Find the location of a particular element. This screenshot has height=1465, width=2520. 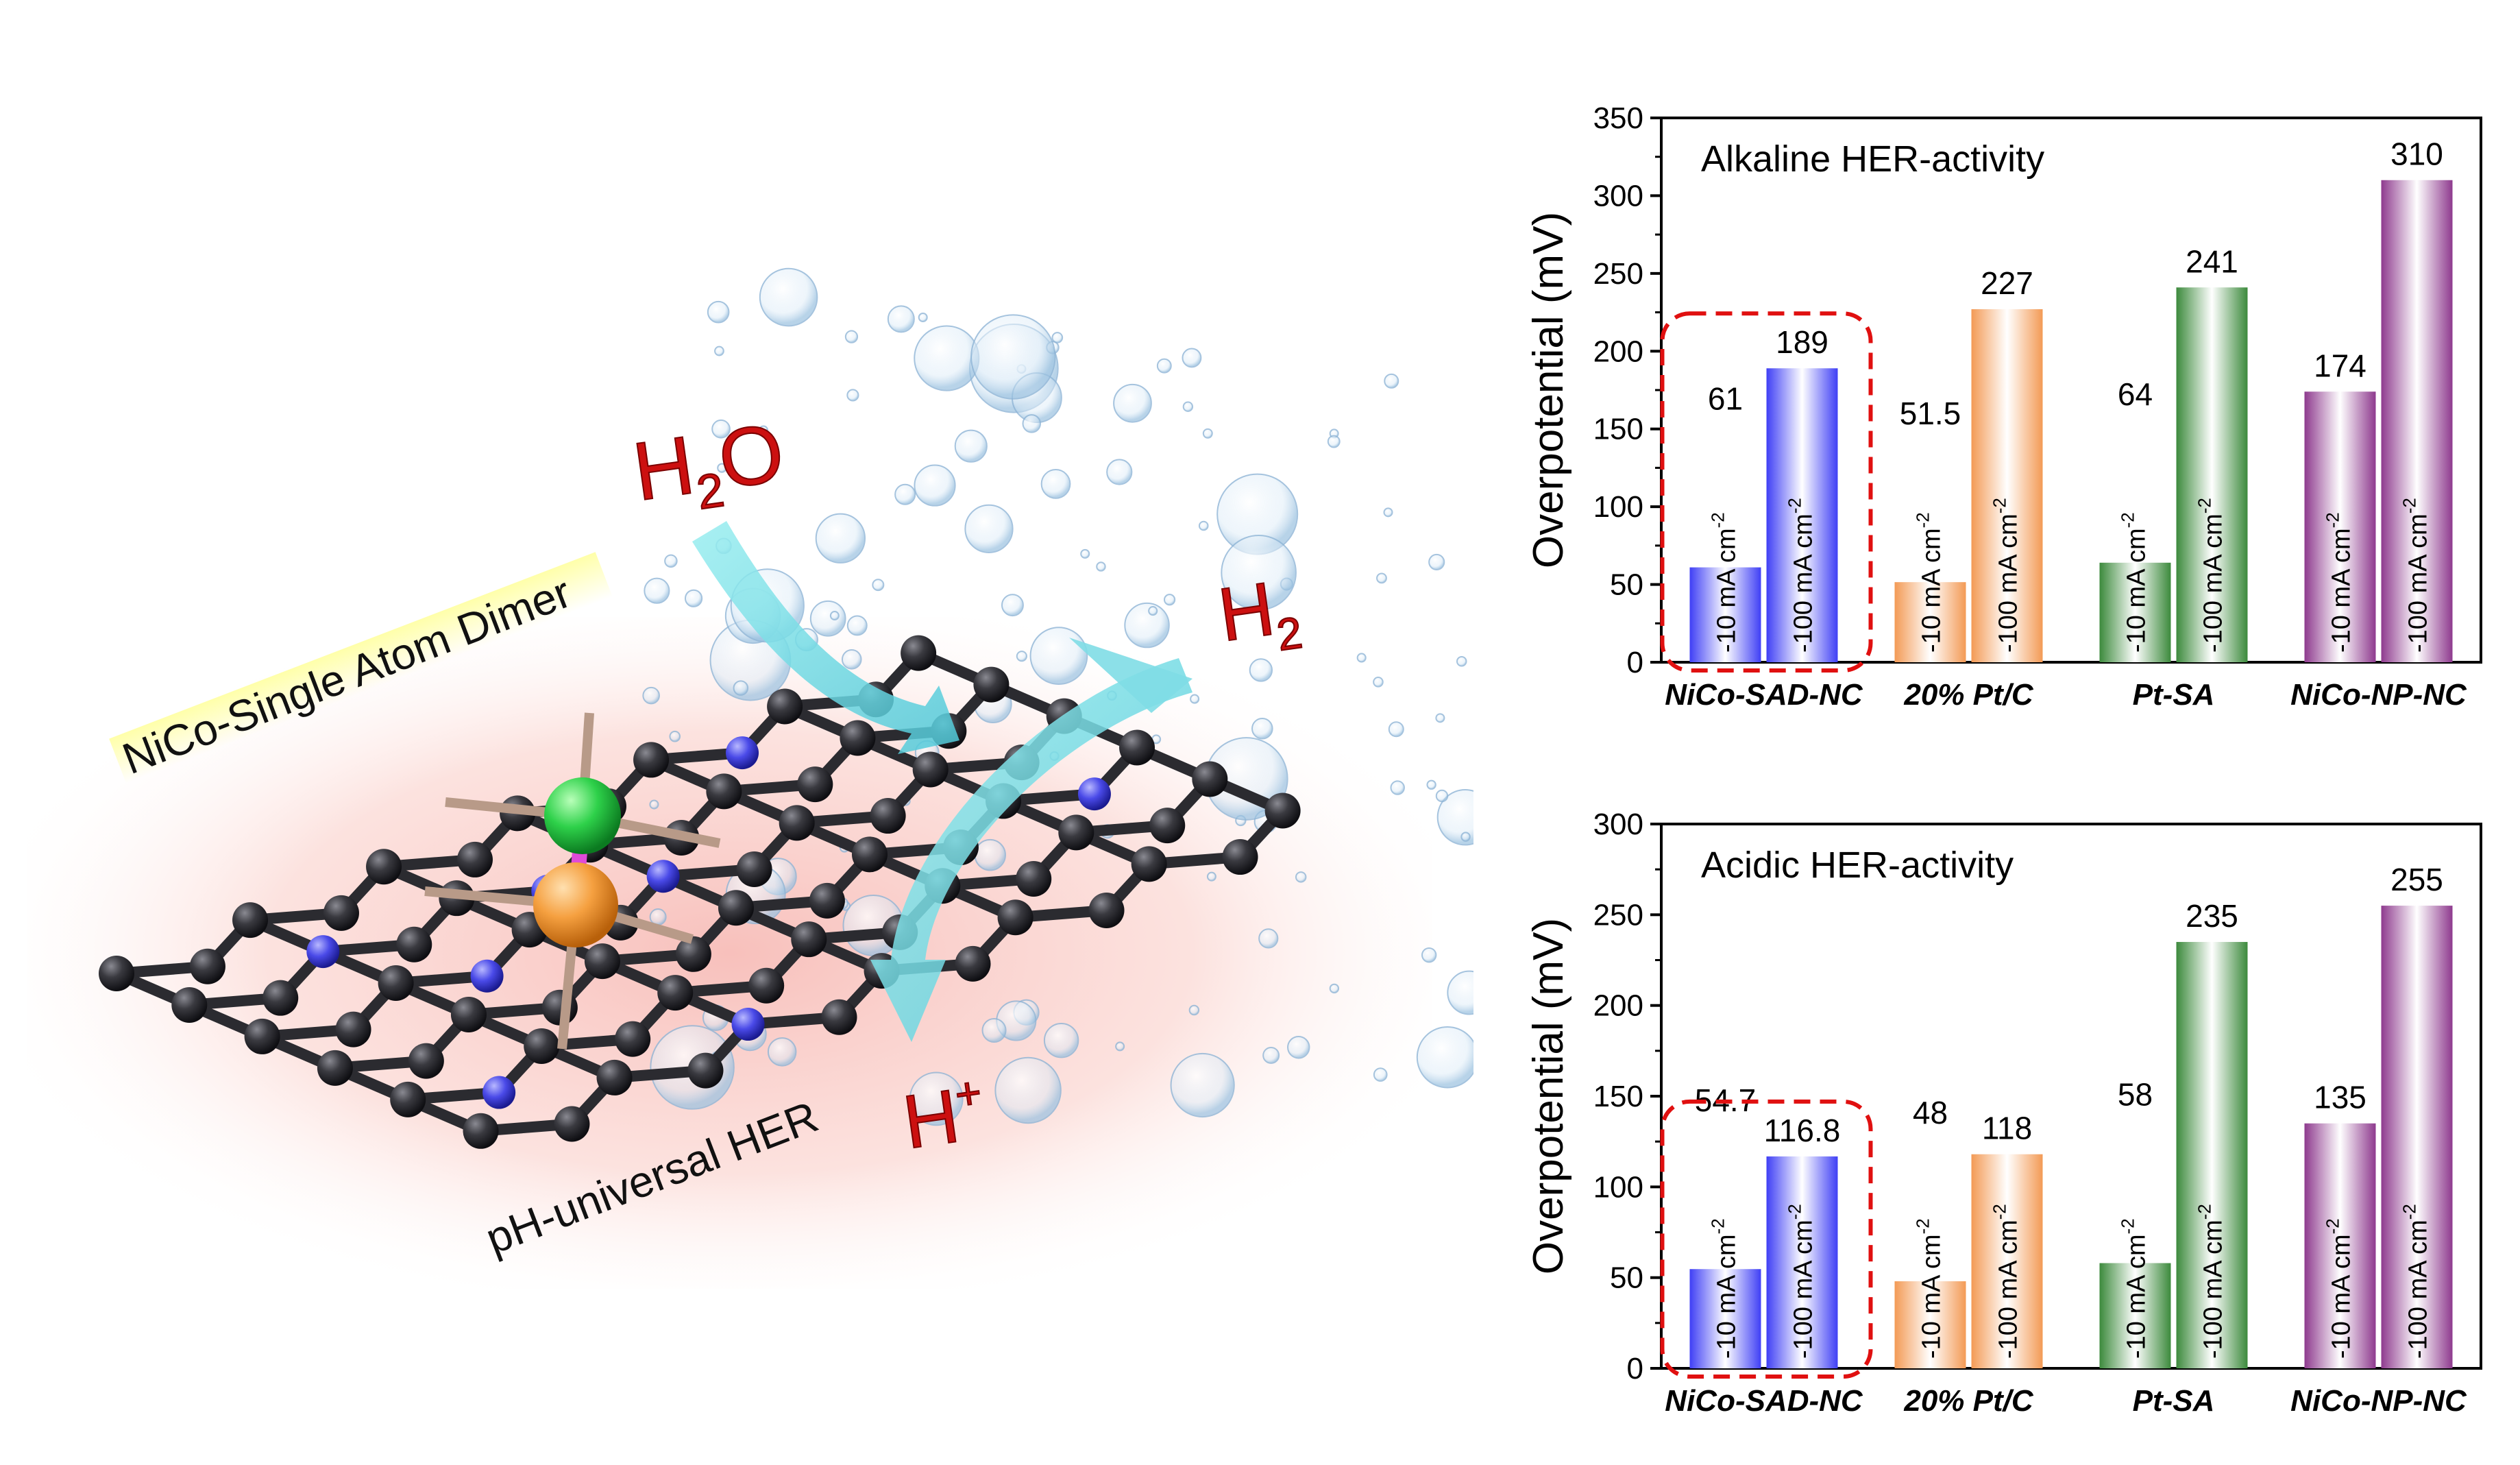

bar-value-label: 310 is located at coordinates (2416, 154).